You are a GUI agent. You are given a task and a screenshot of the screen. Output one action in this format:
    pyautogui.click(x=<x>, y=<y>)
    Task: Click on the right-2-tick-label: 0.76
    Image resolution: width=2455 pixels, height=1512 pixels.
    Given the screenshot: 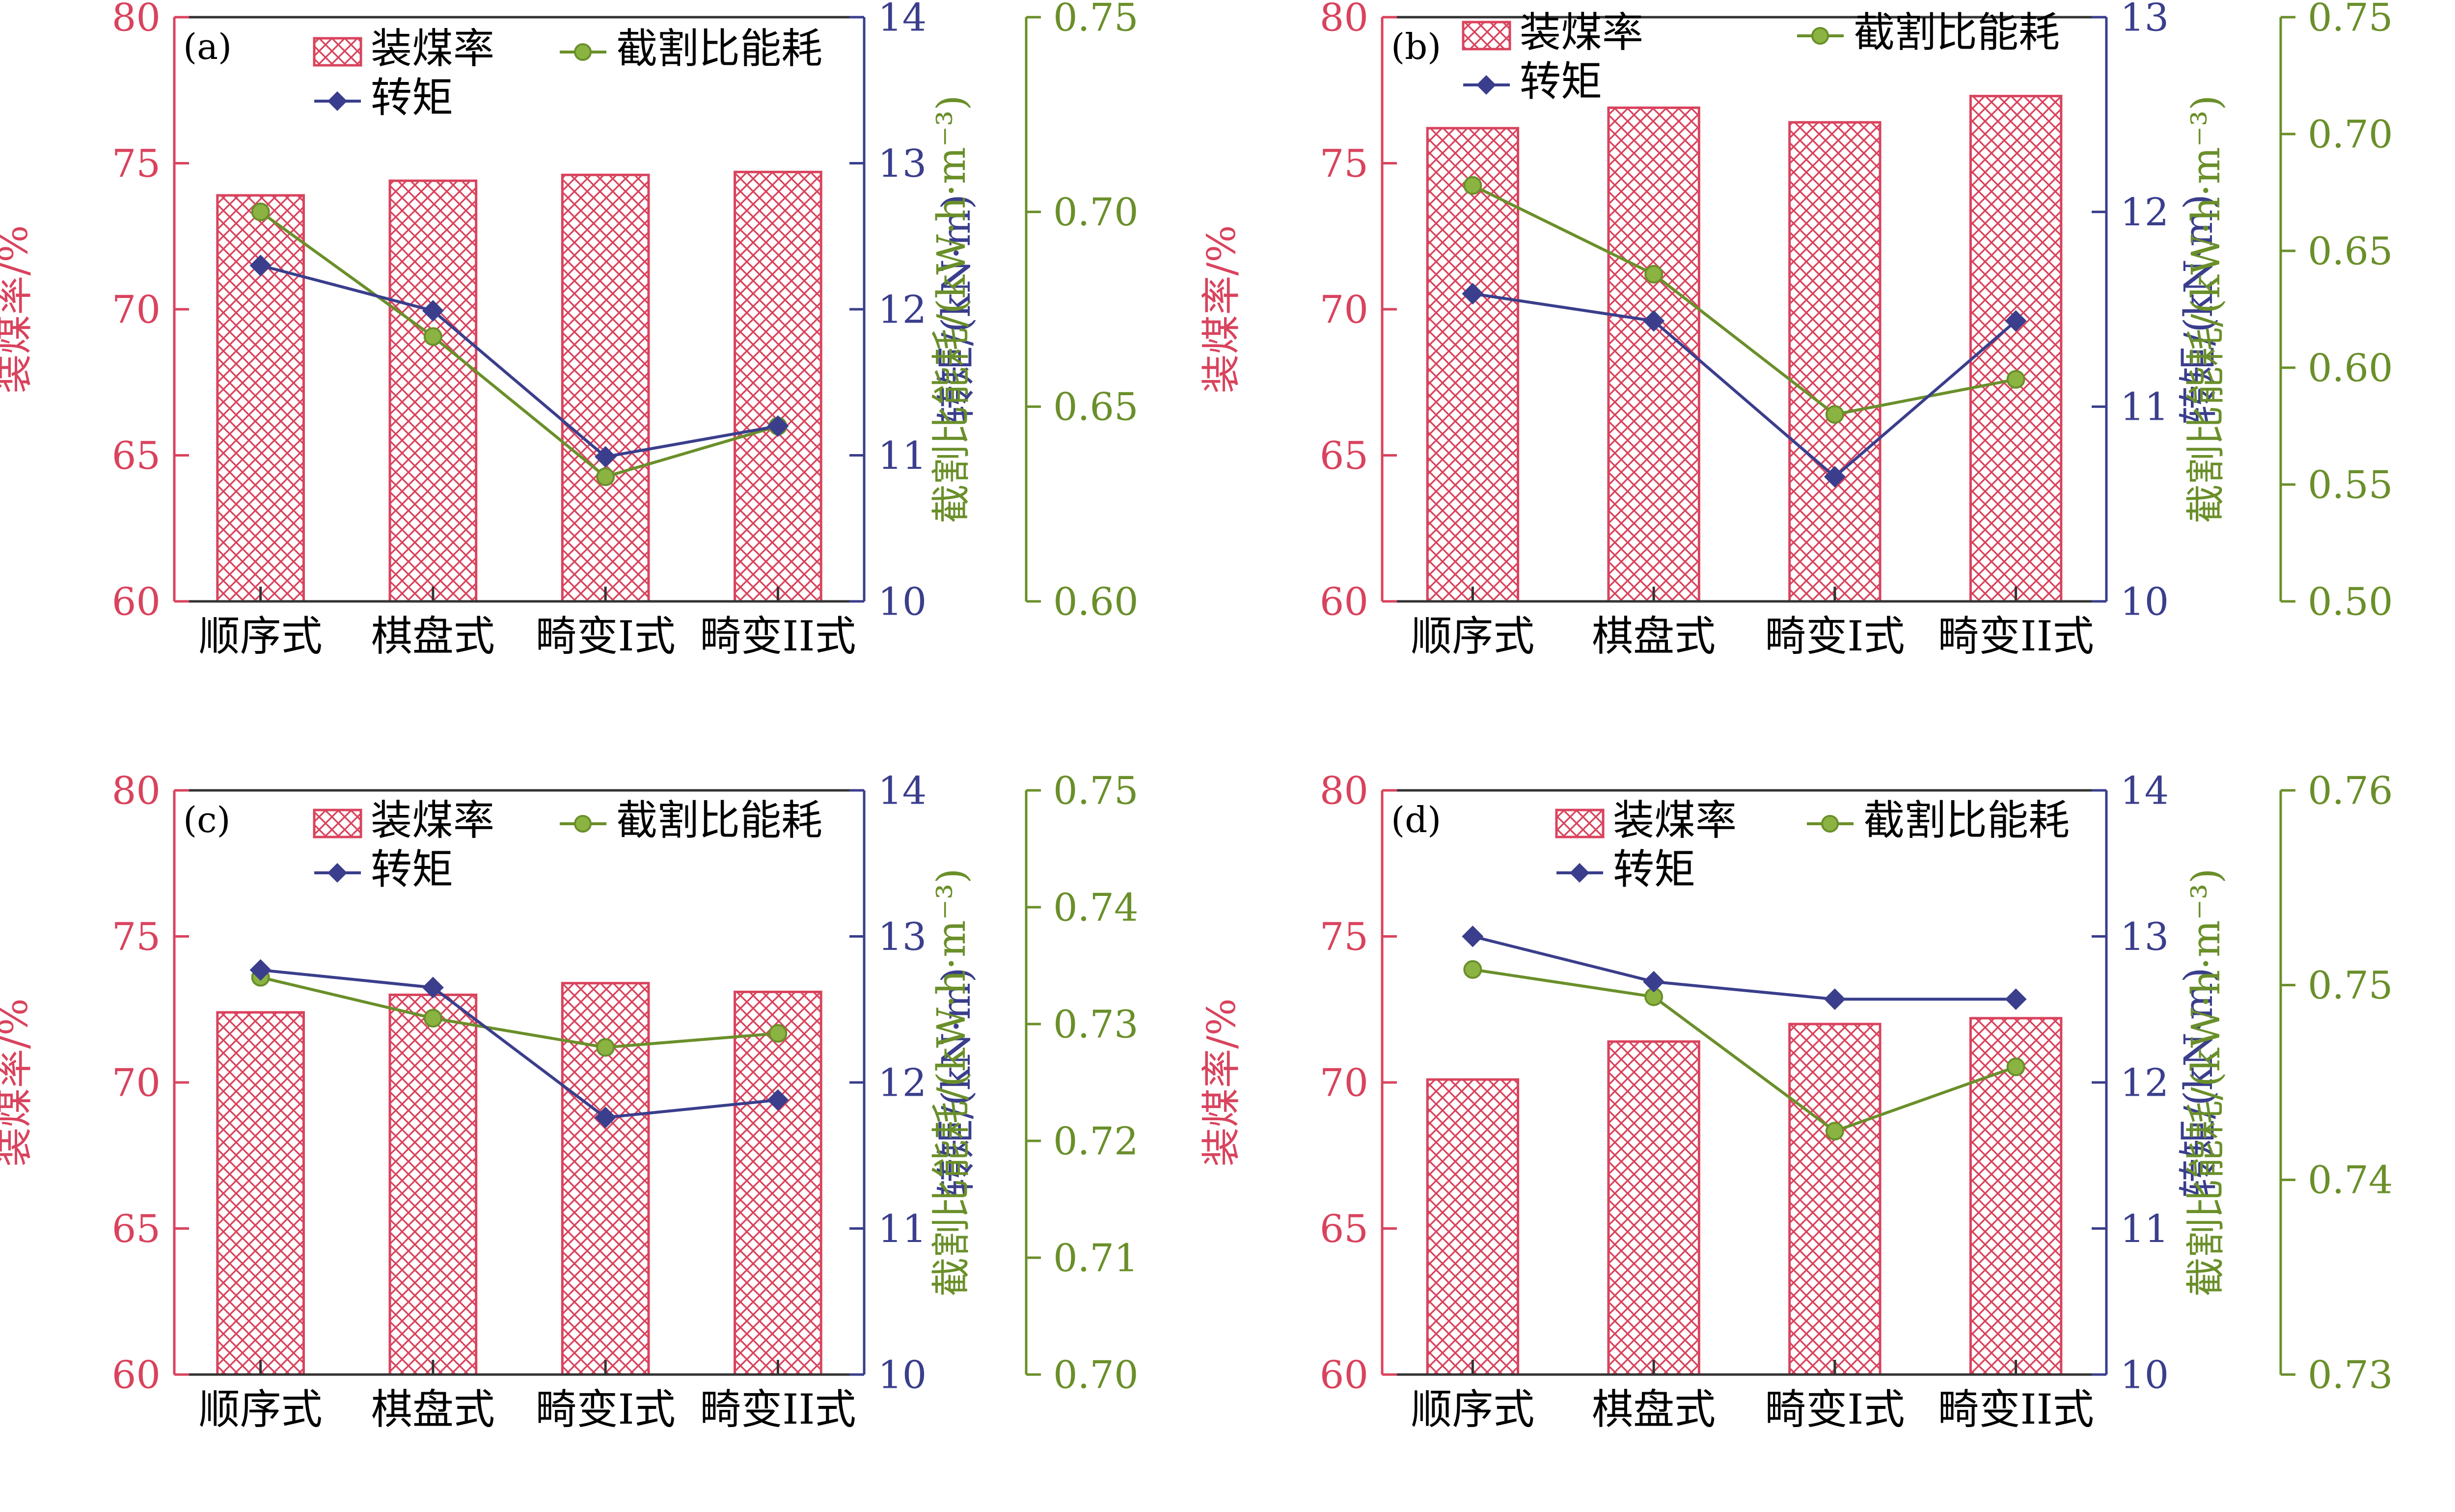 What is the action you would take?
    pyautogui.click(x=2350, y=791)
    